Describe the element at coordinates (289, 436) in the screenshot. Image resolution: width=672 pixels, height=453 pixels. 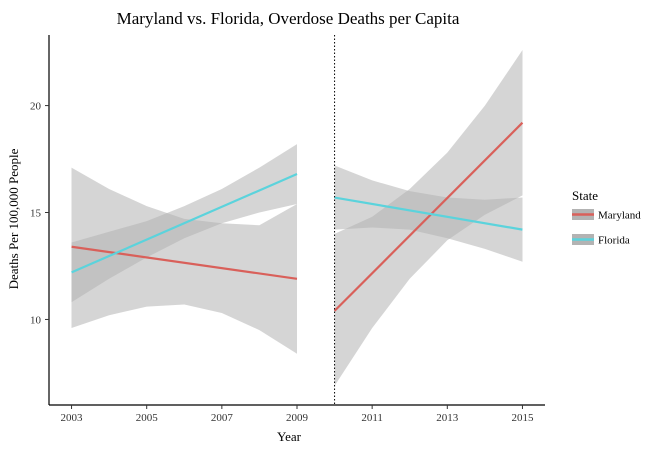
I see `x-axis-label: Year` at that location.